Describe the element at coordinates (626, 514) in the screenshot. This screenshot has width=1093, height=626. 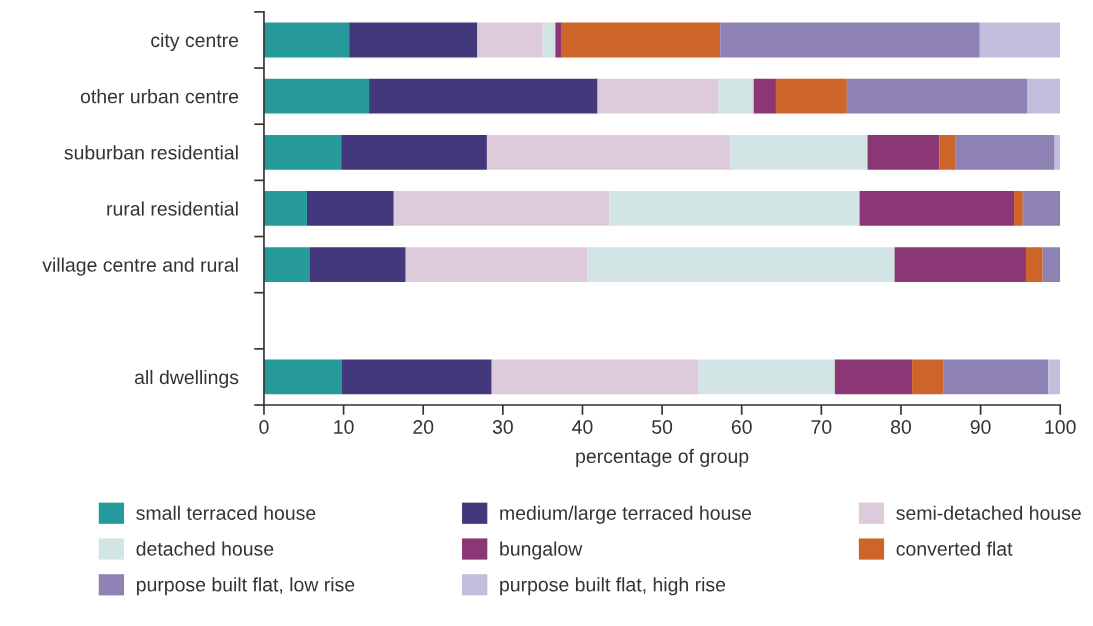
I see `legend-label: medium/large terraced house` at that location.